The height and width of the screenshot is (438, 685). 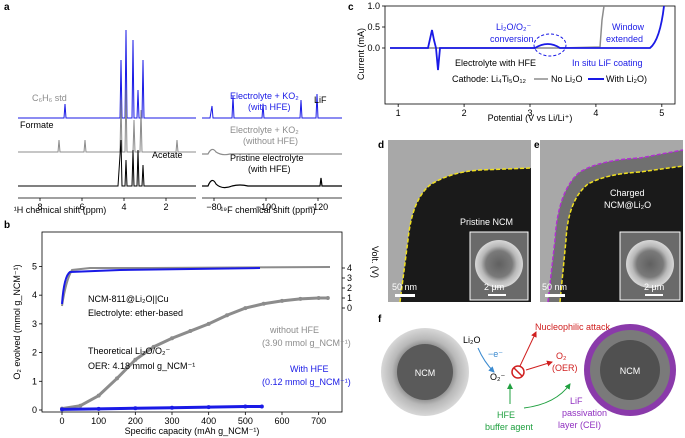 I want to click on panel-a-right-tick-label: −100, so click(x=266, y=207).